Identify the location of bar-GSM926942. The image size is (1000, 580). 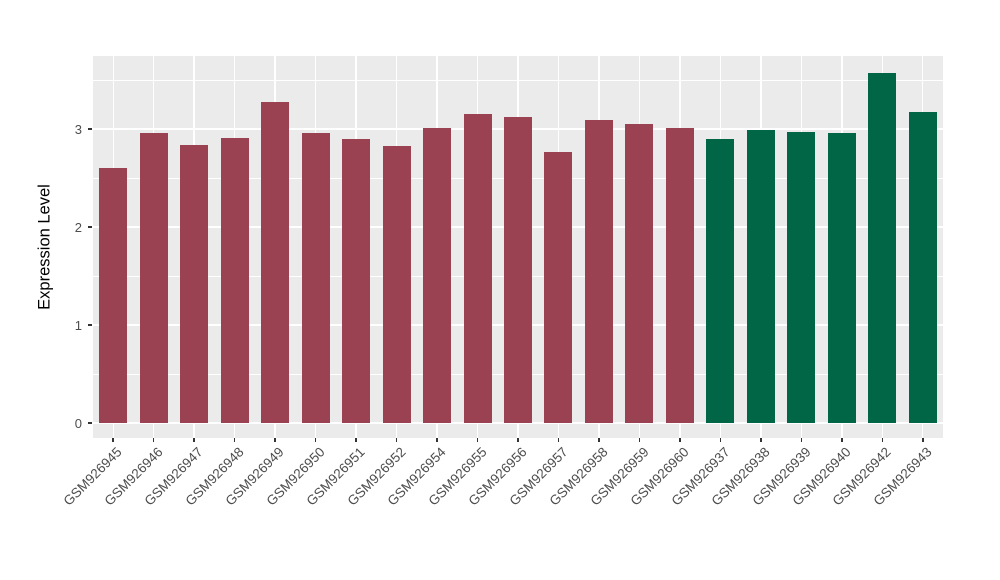
(882, 248).